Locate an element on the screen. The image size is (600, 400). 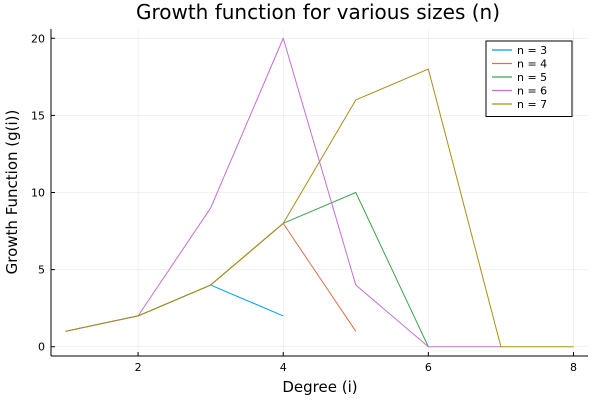
legend-label: n = 4 is located at coordinates (532, 64).